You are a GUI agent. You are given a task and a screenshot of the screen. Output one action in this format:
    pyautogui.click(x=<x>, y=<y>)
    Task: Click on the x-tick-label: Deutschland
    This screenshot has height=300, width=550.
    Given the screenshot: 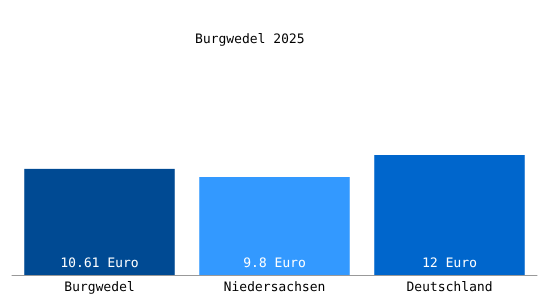 What is the action you would take?
    pyautogui.click(x=449, y=287)
    